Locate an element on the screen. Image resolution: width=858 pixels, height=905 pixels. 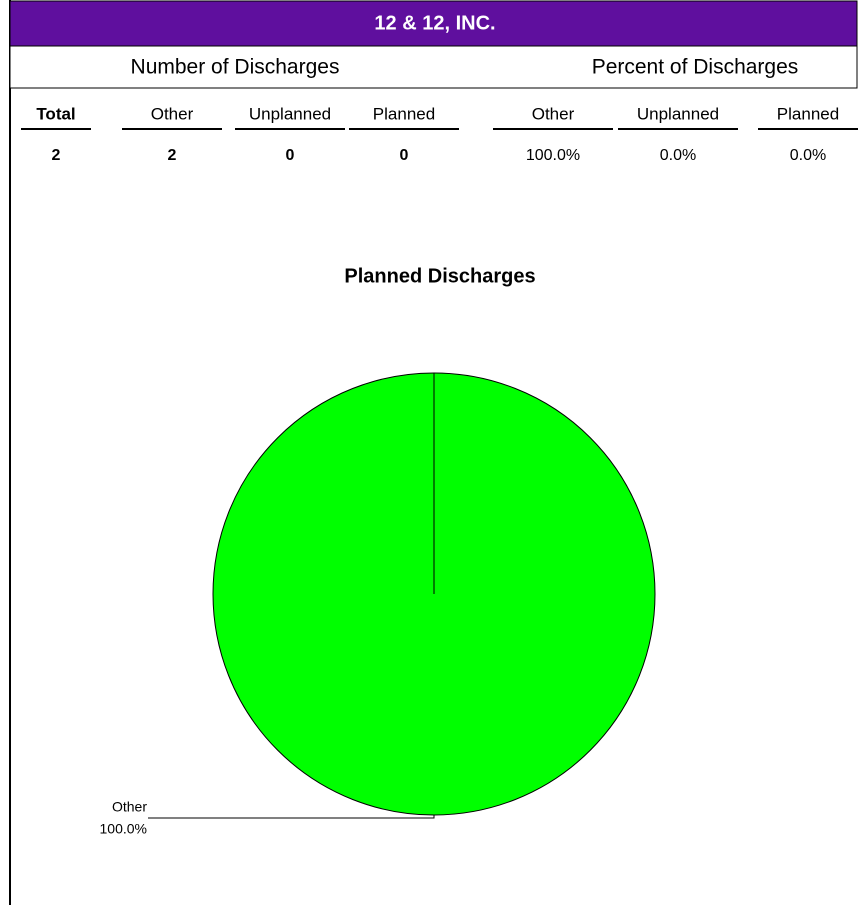
header-title: 12 & 12, INC. is located at coordinates (434, 23).